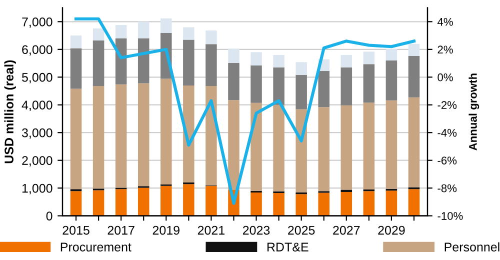 This screenshot has width=500, height=260. Describe the element at coordinates (447, 188) in the screenshot. I see `y2-tick-label: -8%` at that location.